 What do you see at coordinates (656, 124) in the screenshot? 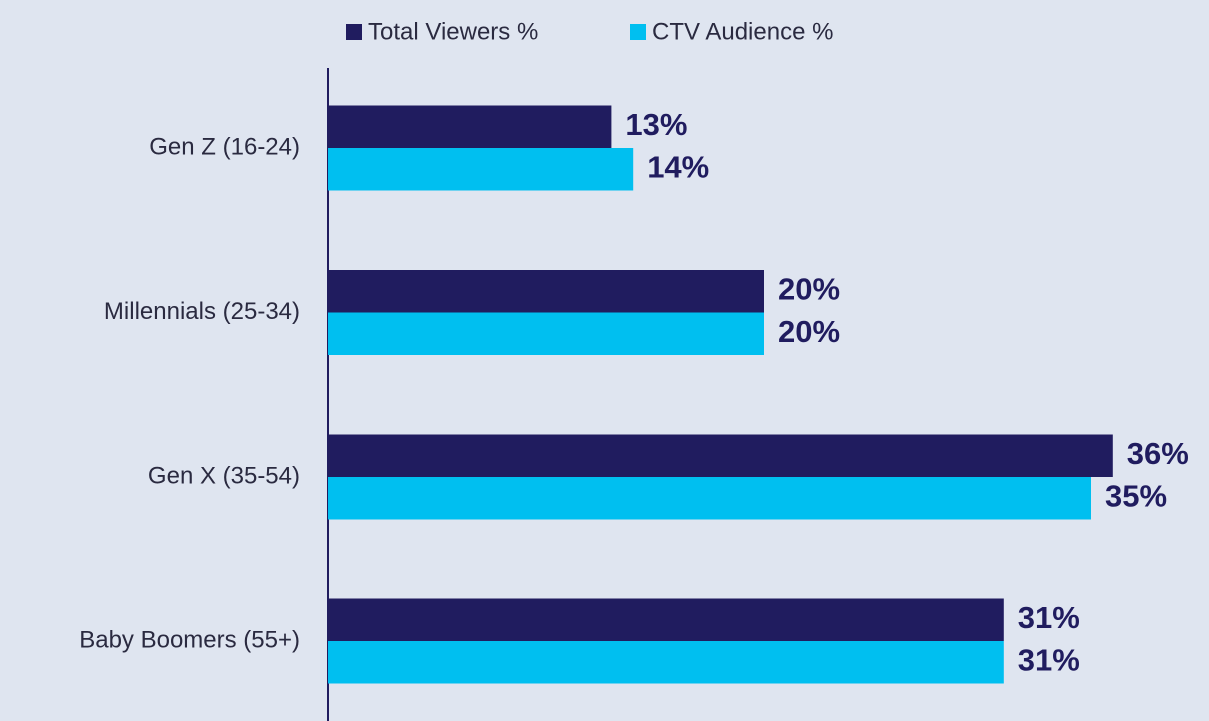
I see `data-label: 13%` at bounding box center [656, 124].